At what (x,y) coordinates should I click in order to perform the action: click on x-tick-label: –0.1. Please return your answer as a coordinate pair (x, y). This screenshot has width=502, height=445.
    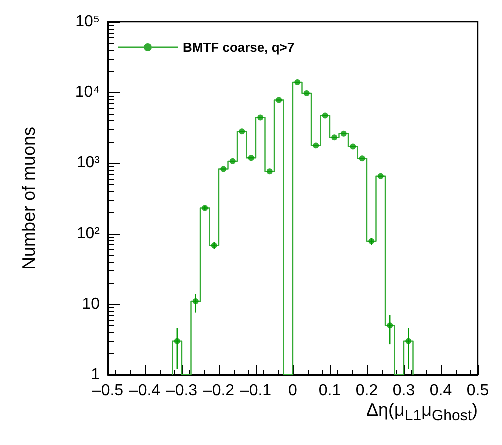
    Looking at the image, I should click on (256, 391).